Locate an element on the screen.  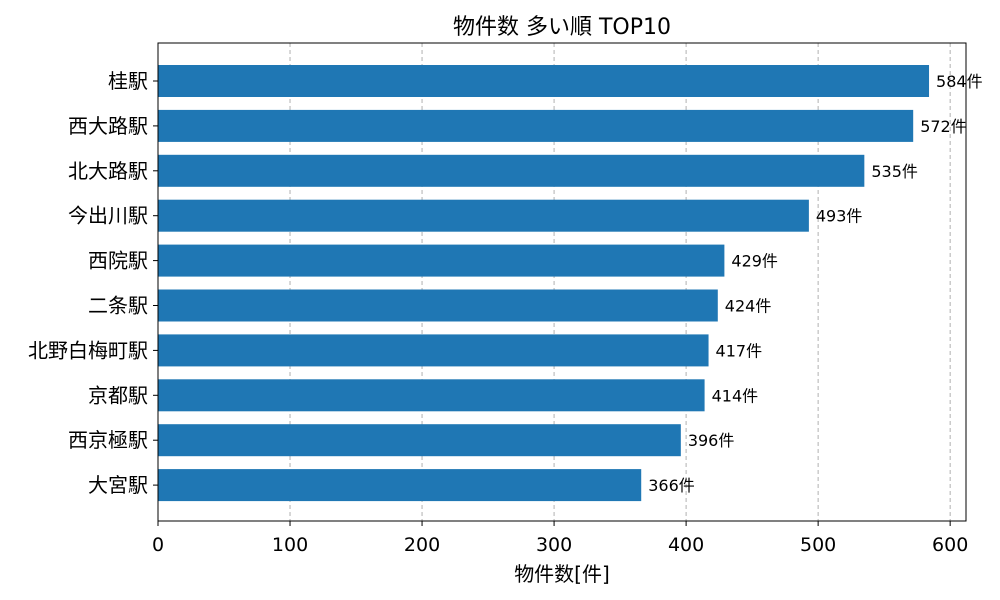
y-tick-label: 京都駅 is located at coordinates (118, 395).